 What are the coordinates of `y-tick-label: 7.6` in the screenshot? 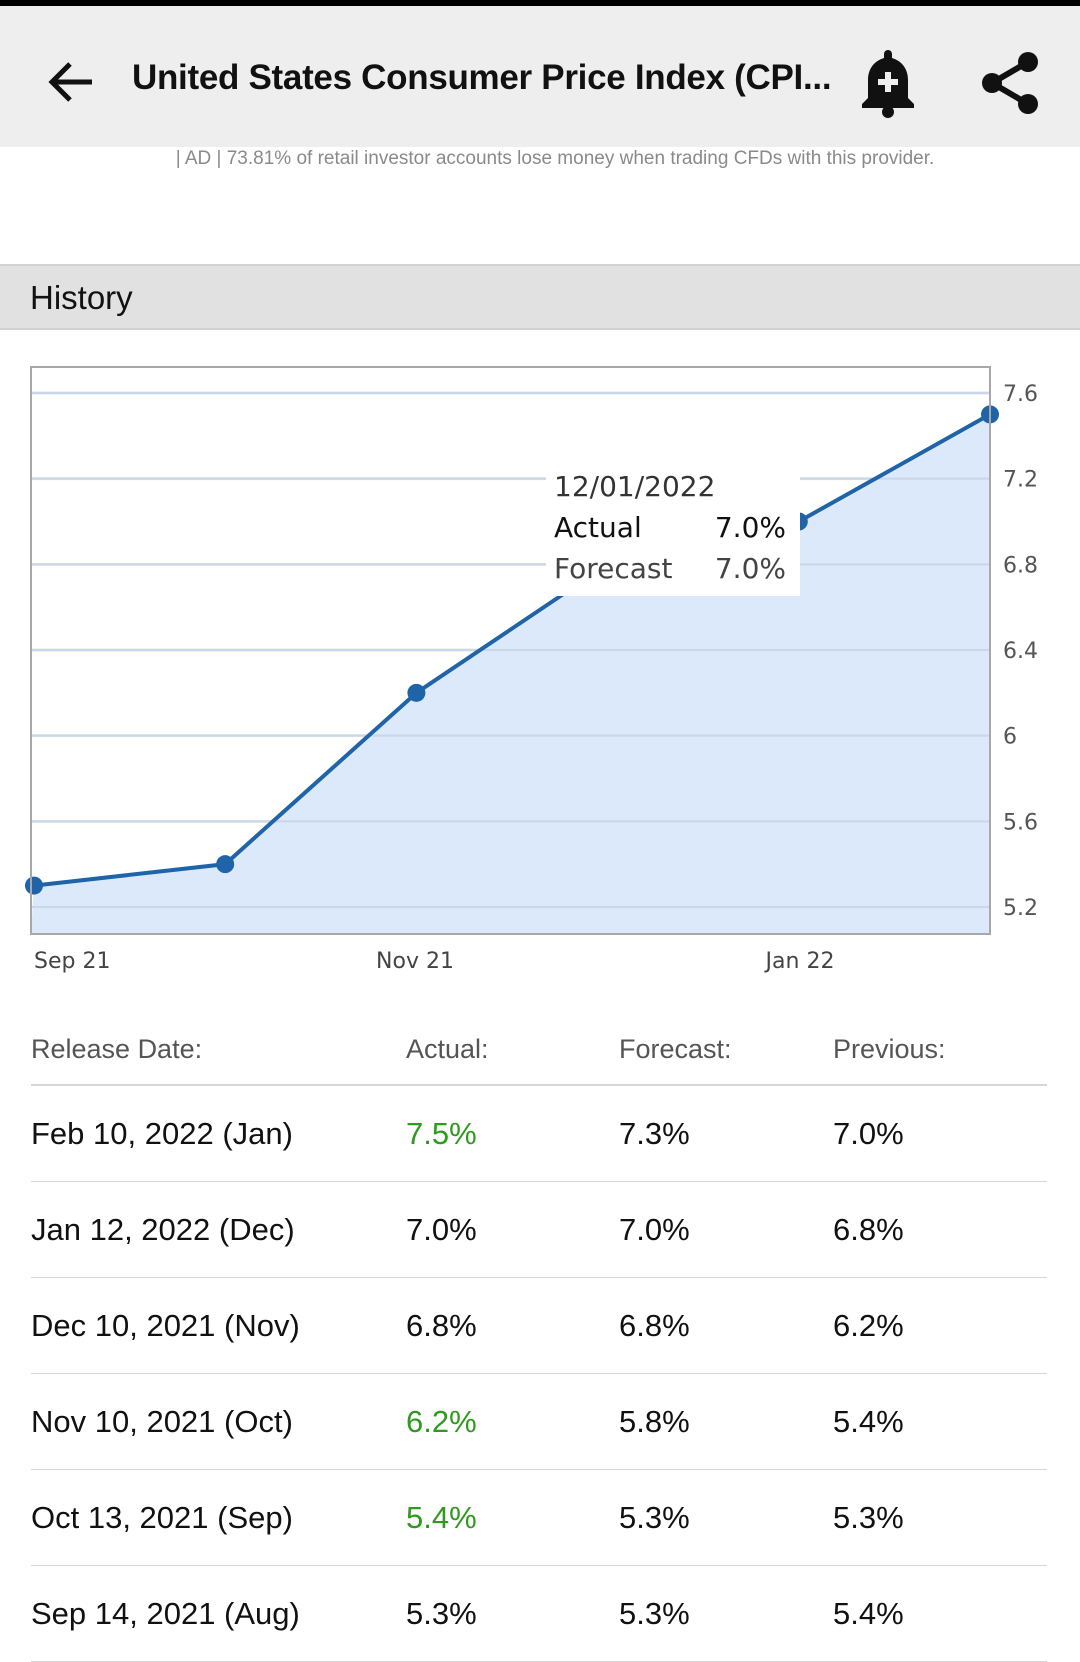 It's located at (1020, 394).